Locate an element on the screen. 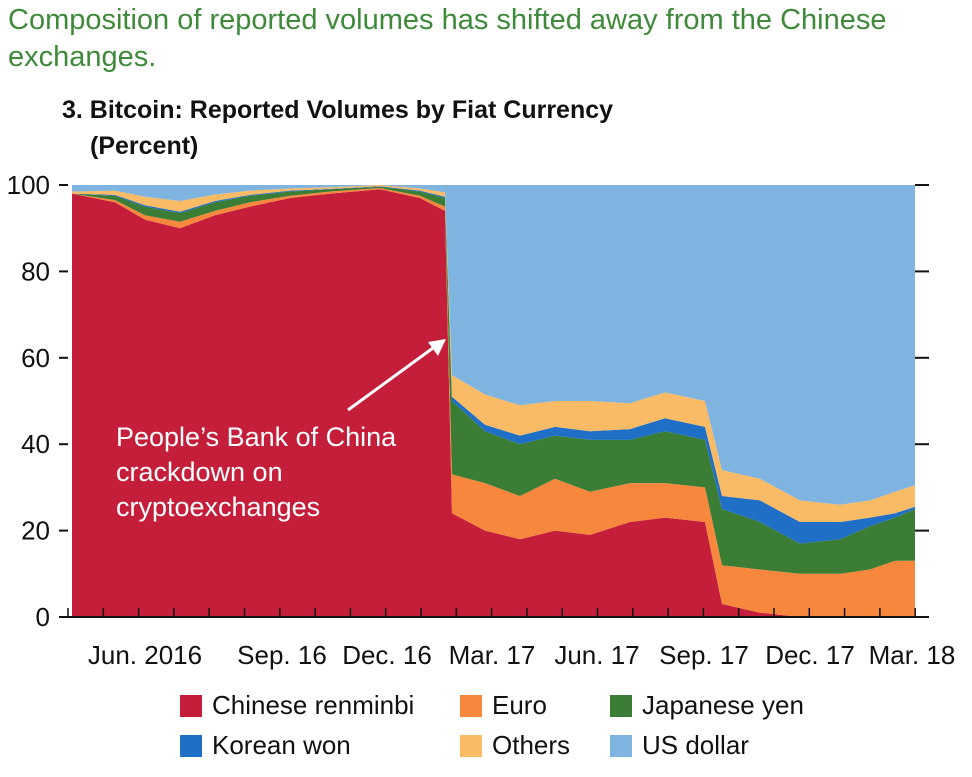 The image size is (972, 777). legend-swatch-euro is located at coordinates (471, 705).